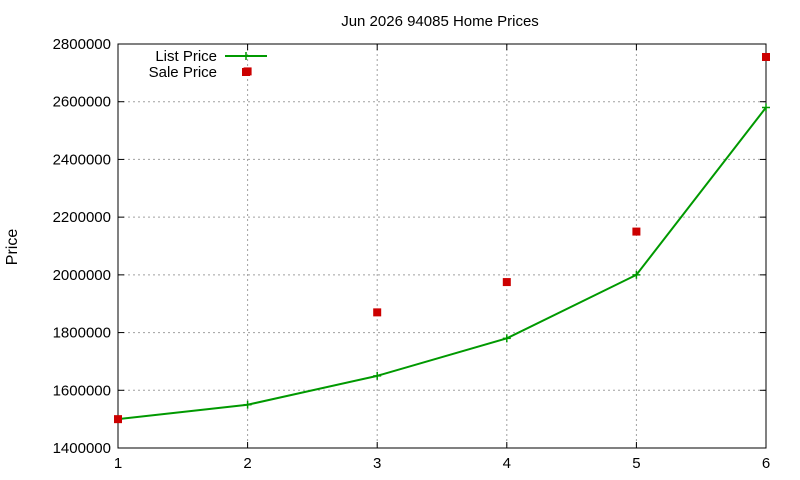 This screenshot has height=480, width=800. What do you see at coordinates (507, 463) in the screenshot?
I see `x-tick-label: 4` at bounding box center [507, 463].